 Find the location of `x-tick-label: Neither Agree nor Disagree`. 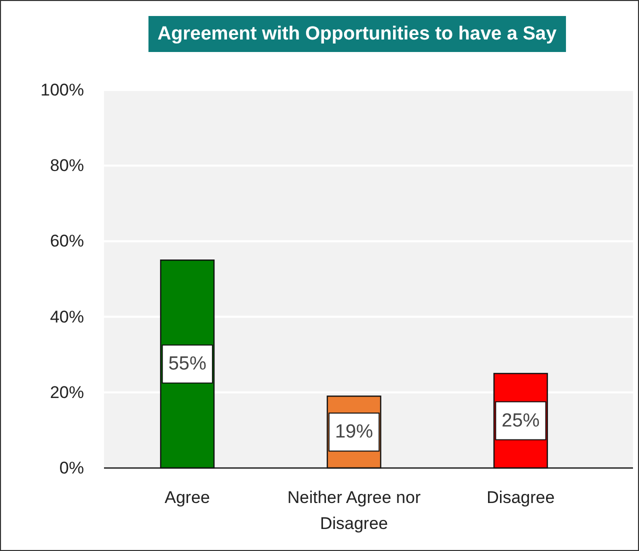

x-tick-label: Neither Agree nor Disagree is located at coordinates (354, 510).